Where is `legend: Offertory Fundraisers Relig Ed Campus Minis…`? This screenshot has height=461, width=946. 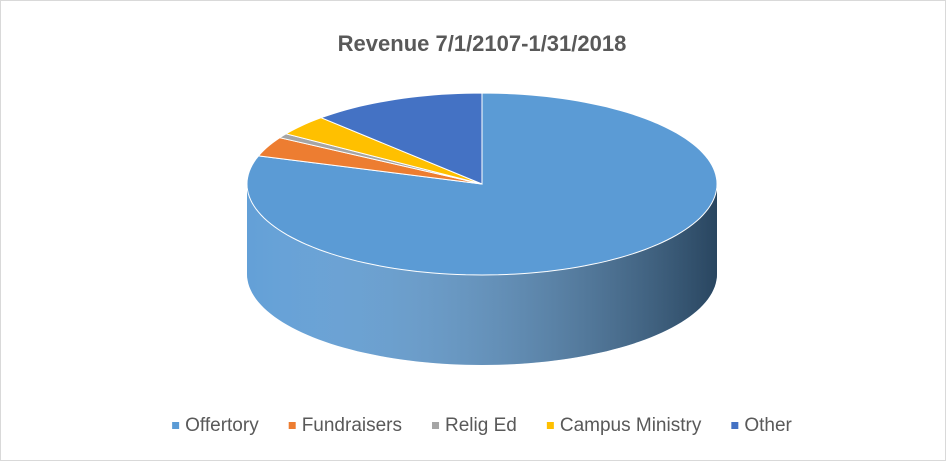
legend: Offertory Fundraisers Relig Ed Campus Minis… is located at coordinates (482, 425).